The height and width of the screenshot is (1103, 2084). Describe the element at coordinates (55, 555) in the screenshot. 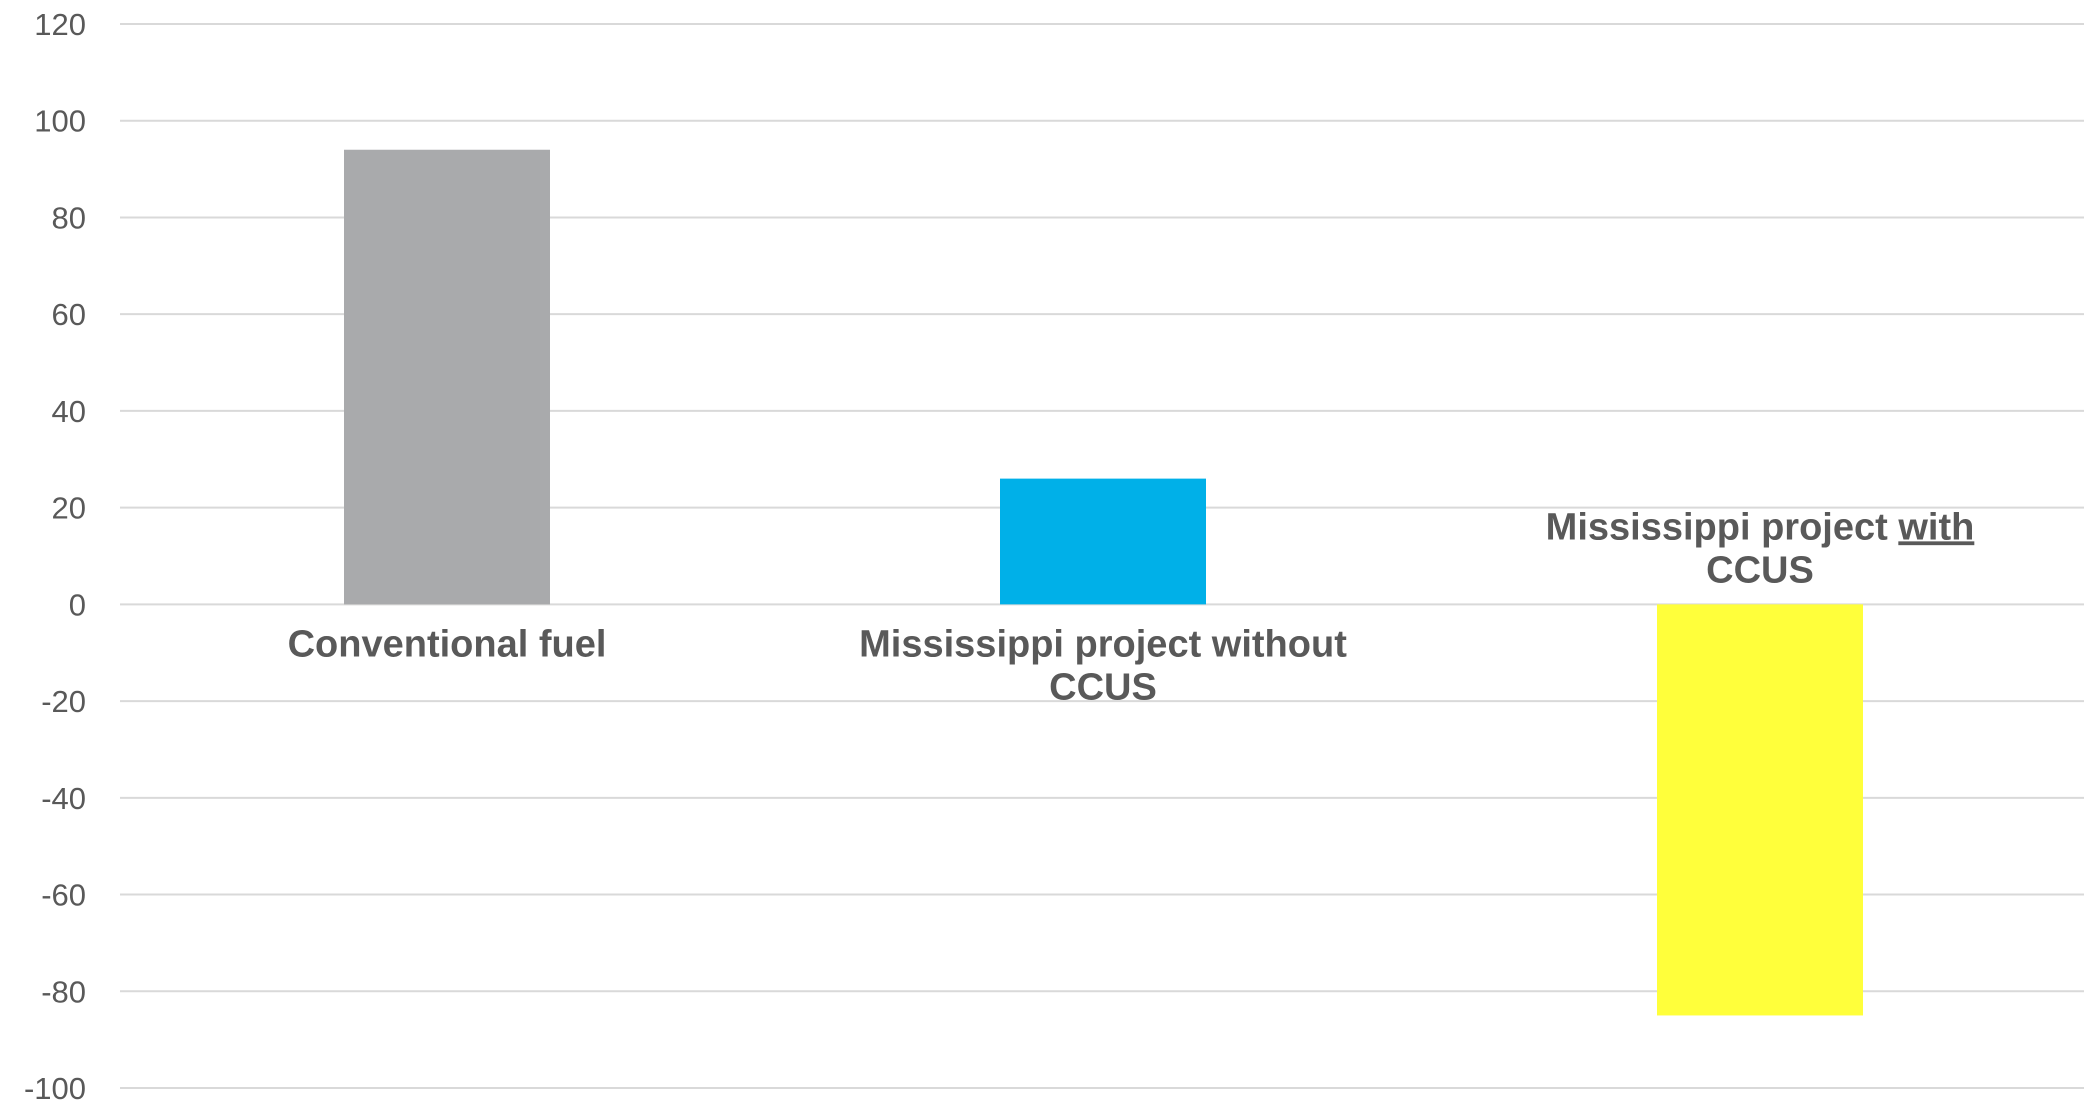

I see `y-axis-tick-labels: 120 100 80 60 40 20 0 -20 -40 -60 -80 -100` at that location.